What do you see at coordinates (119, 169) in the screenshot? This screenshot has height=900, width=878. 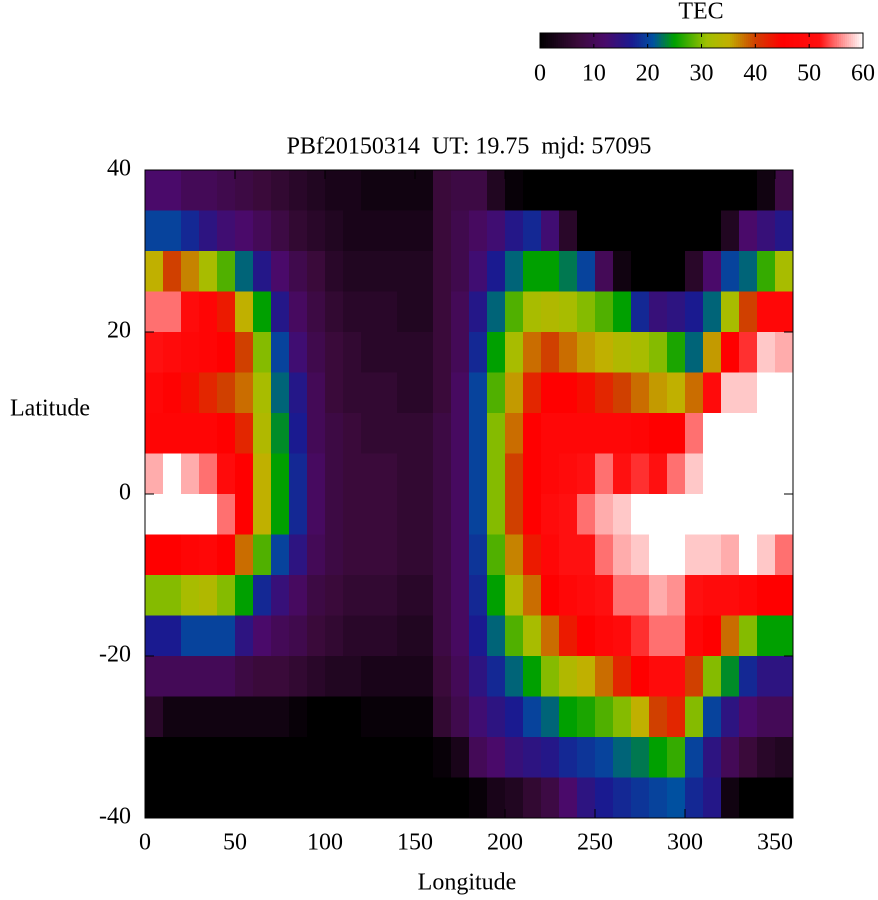 I see `y-tick-label: 40` at bounding box center [119, 169].